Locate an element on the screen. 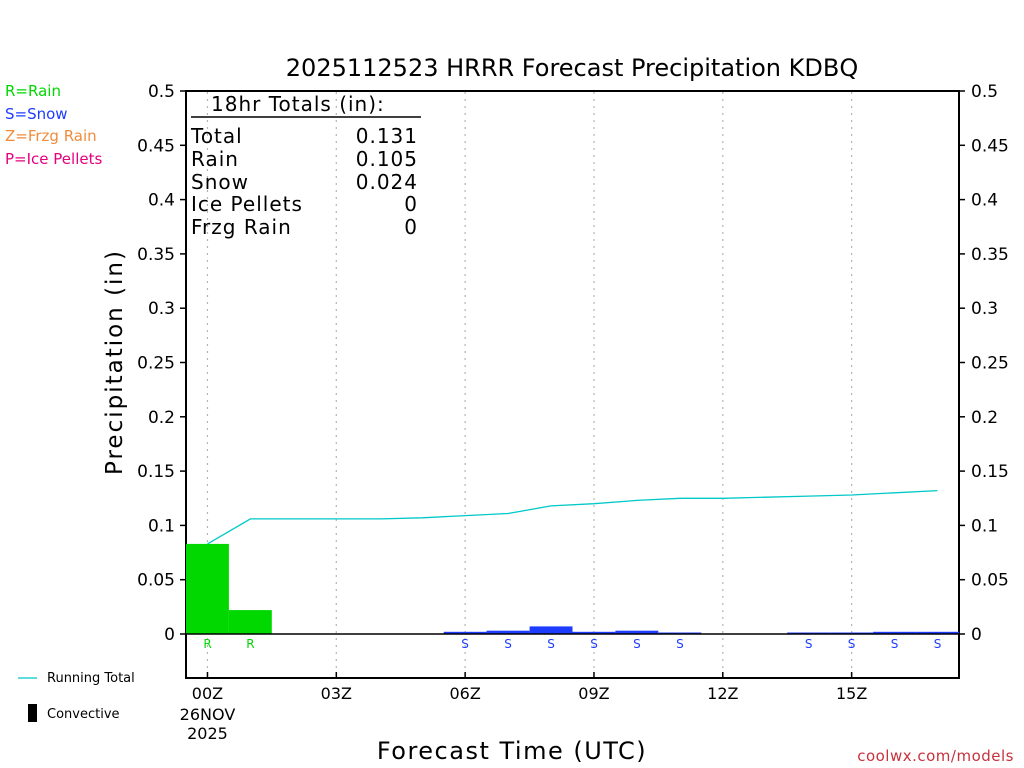 This screenshot has width=1024, height=768. y-tick-label-right: 0.5 is located at coordinates (984, 92).